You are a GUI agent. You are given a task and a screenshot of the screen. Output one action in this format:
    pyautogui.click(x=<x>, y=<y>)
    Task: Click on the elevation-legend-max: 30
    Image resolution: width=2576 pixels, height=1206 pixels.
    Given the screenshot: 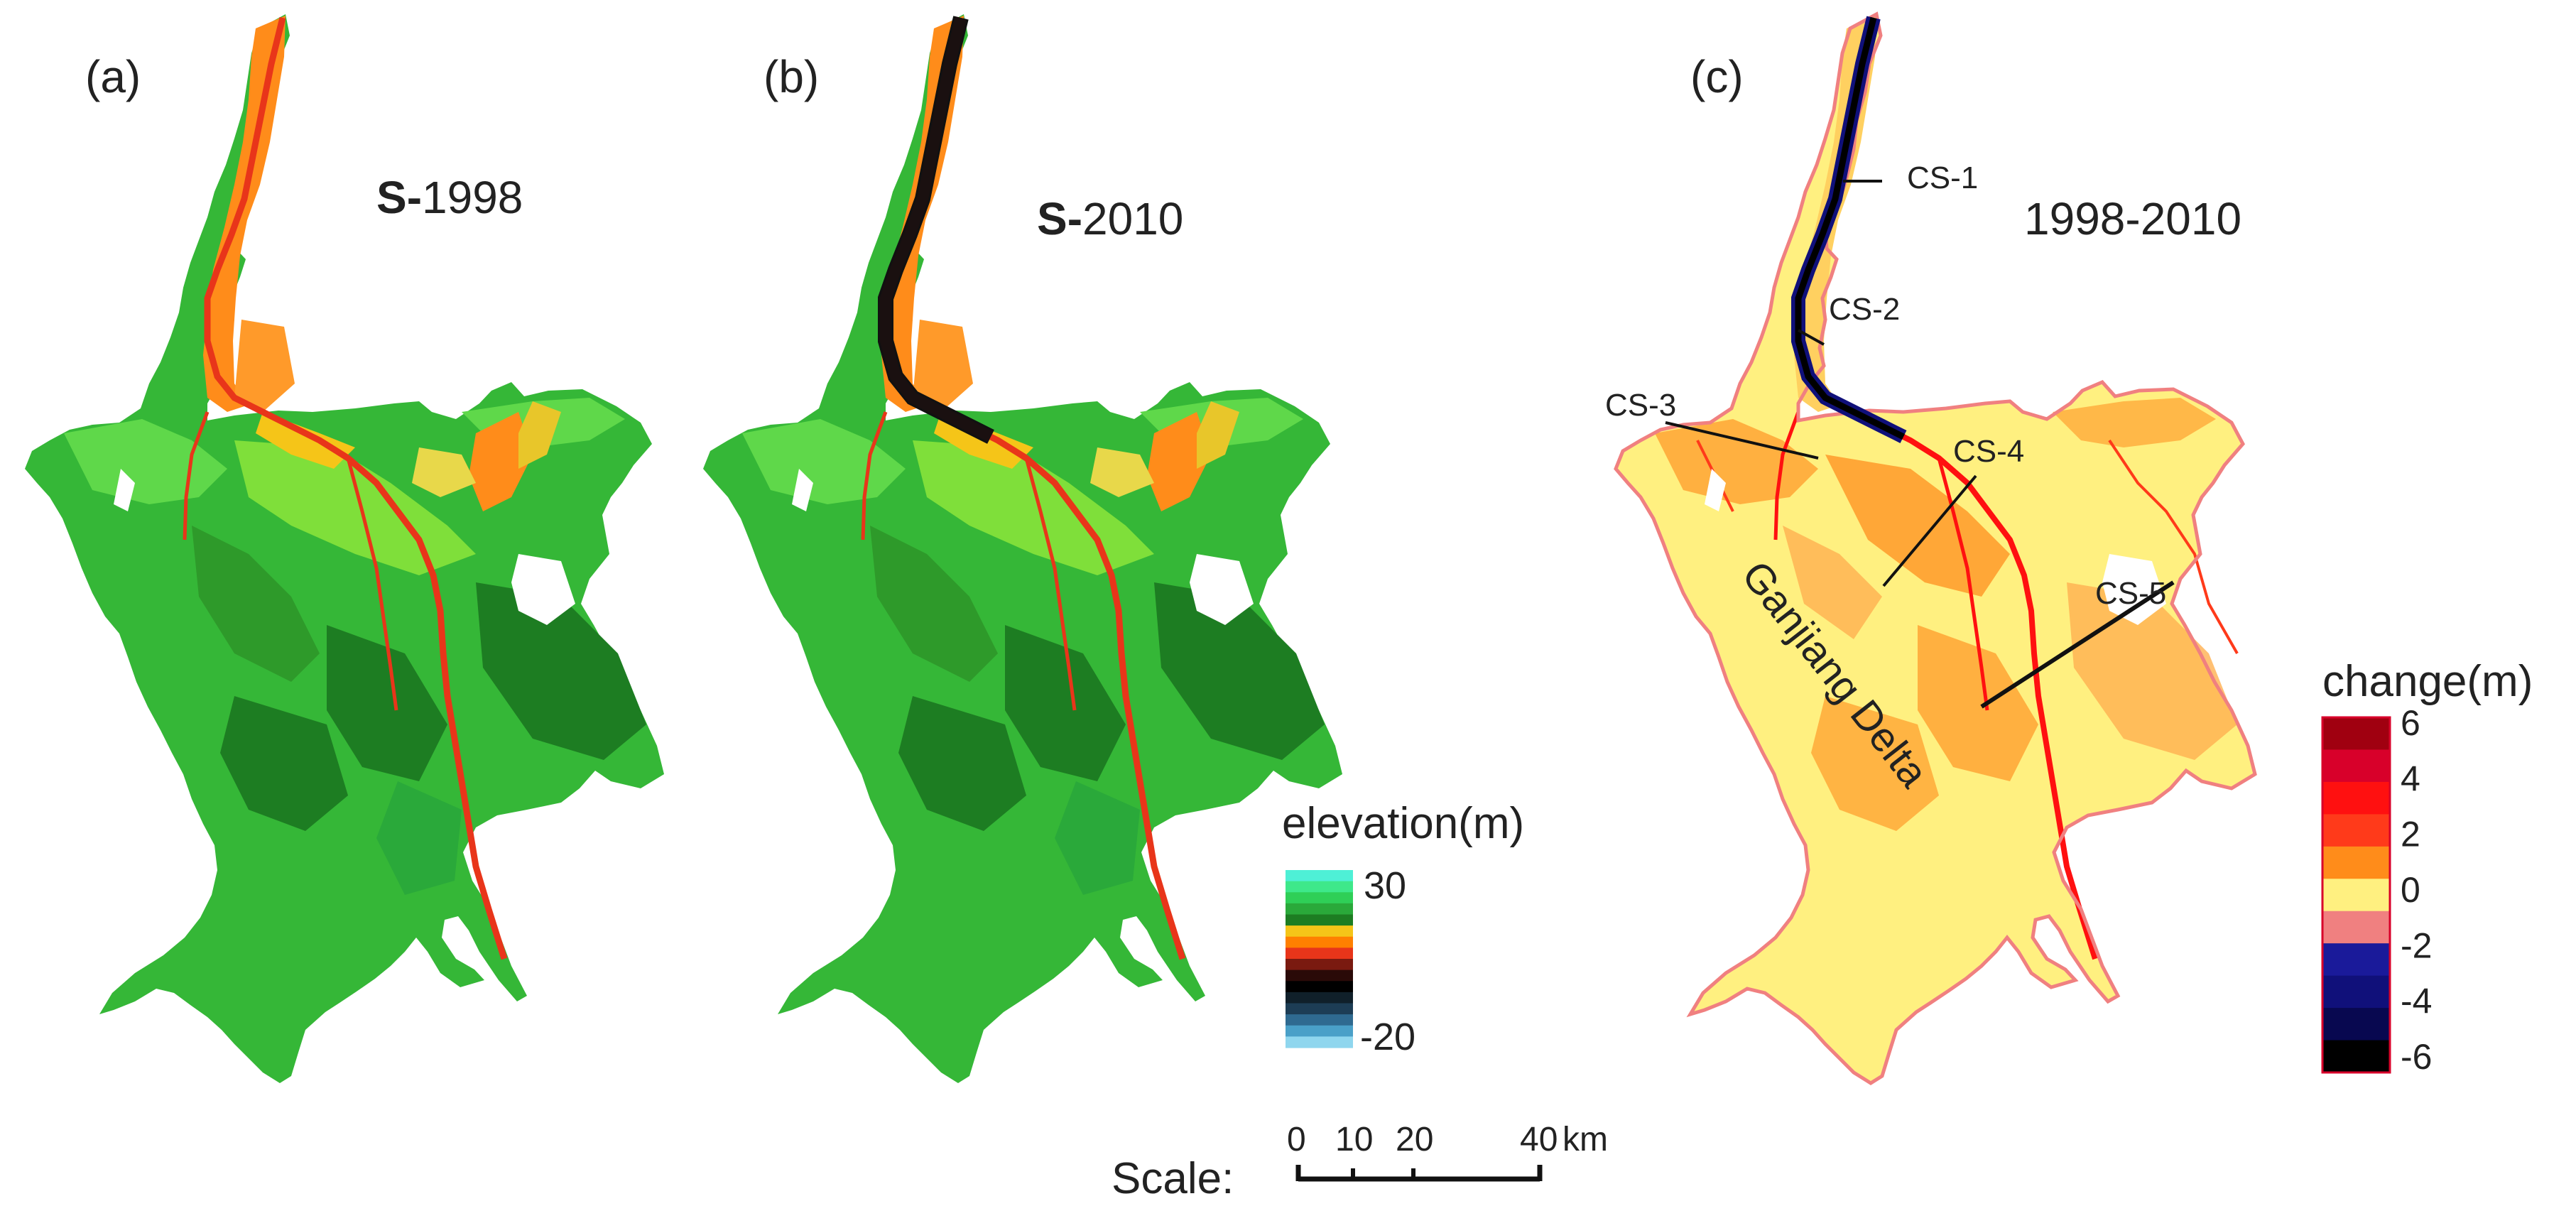 What is the action you would take?
    pyautogui.click(x=1385, y=885)
    